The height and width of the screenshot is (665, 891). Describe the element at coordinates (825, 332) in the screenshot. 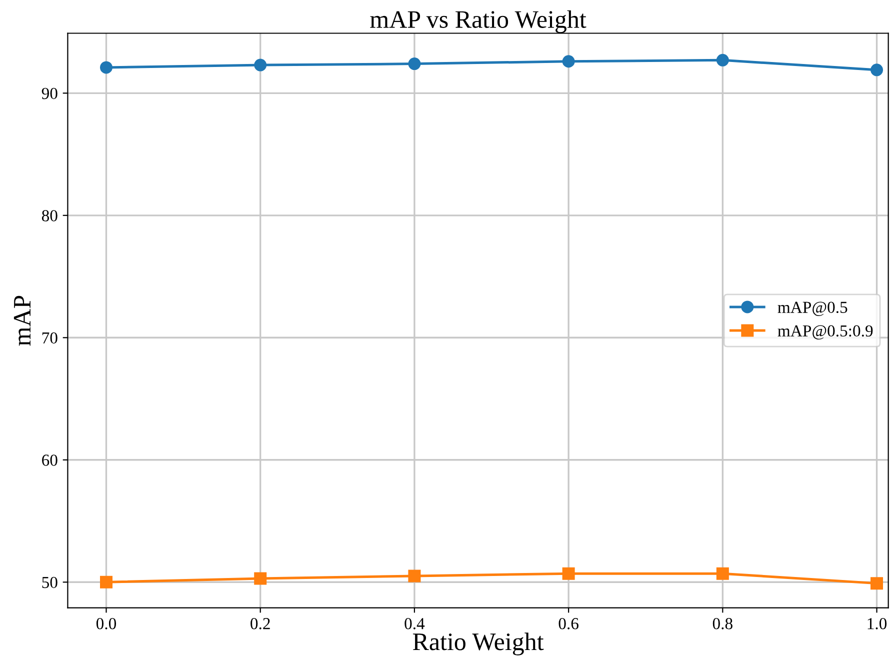

I see `legend-label: mAP@0.5:0.9` at that location.